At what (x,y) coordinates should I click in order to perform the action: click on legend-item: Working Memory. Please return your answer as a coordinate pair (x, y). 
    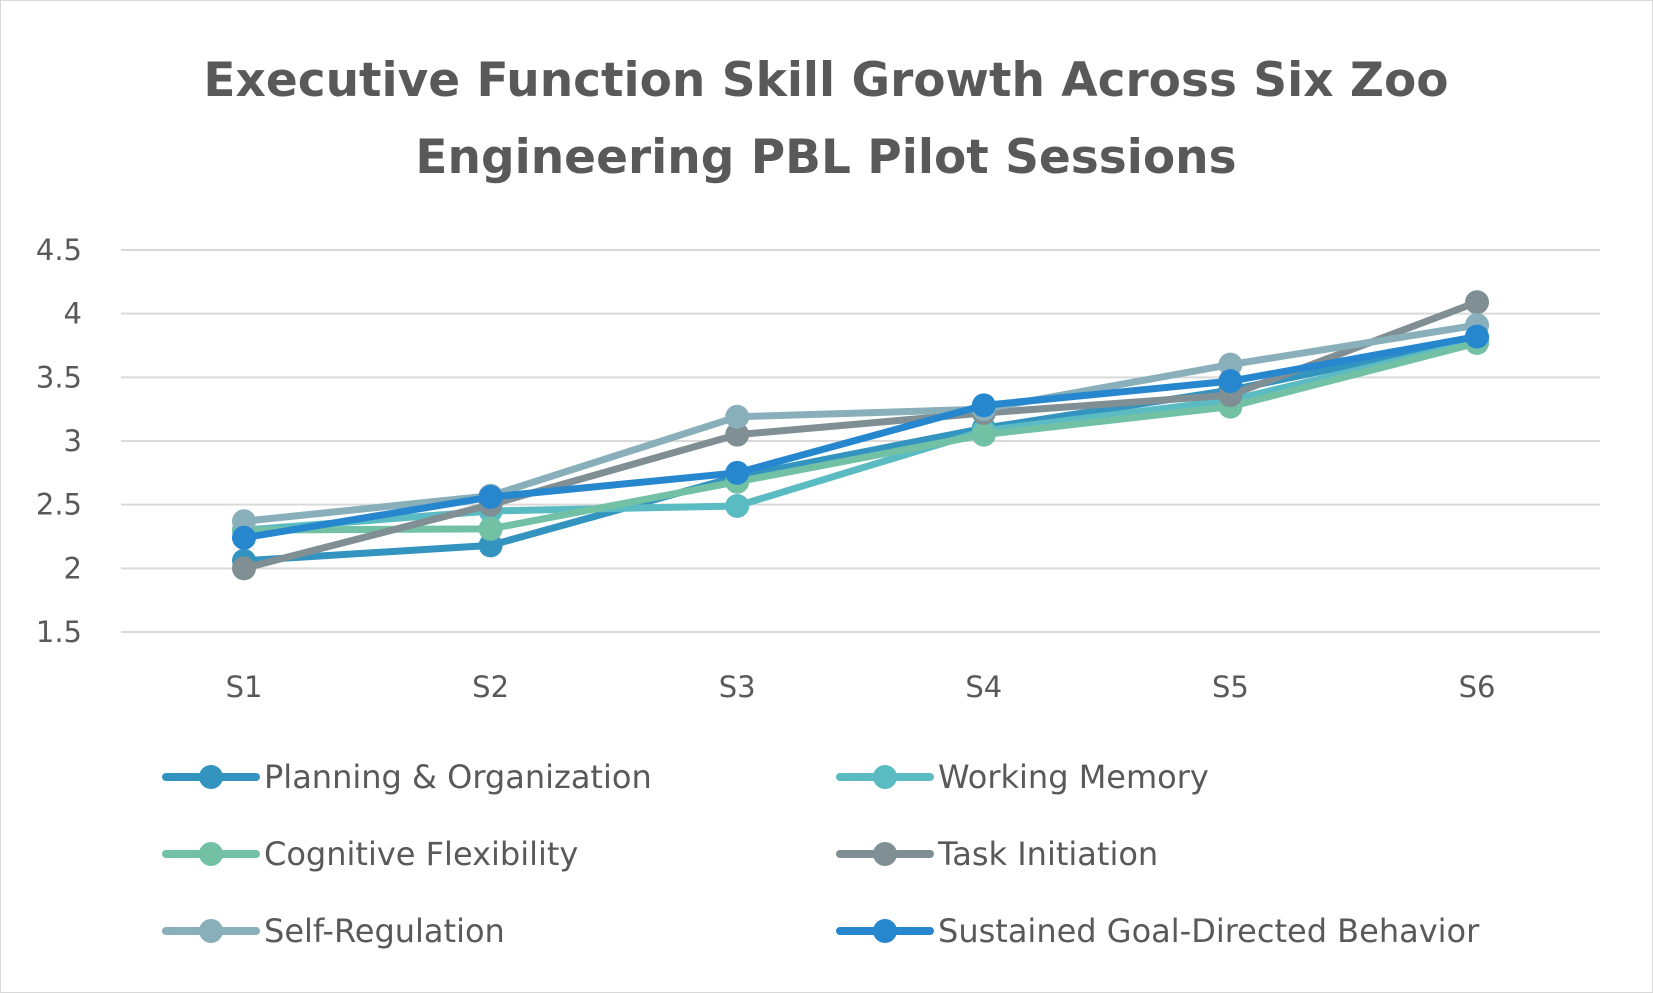
    Looking at the image, I should click on (1022, 777).